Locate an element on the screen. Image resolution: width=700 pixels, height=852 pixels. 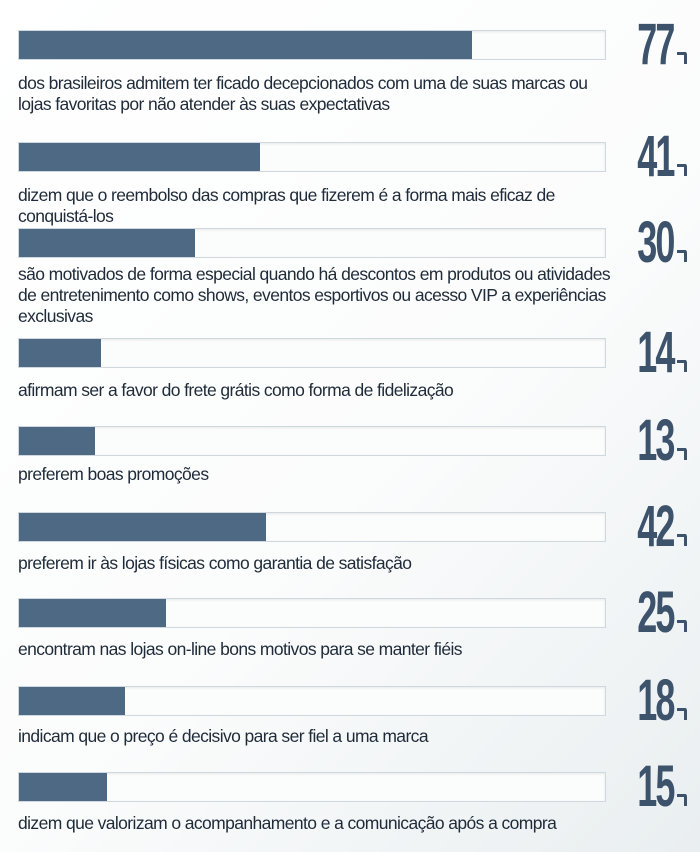
data-label: 18 is located at coordinates (656, 700).